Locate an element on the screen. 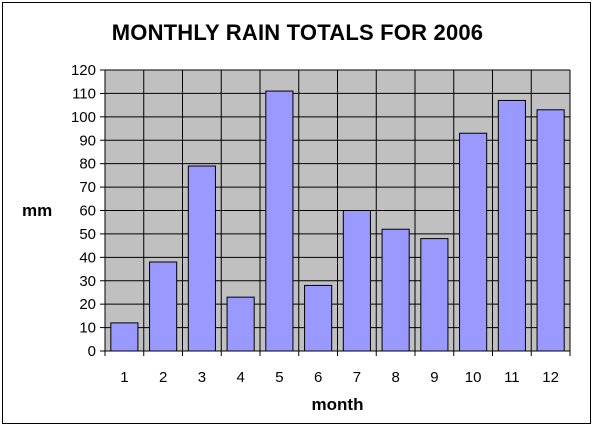 This screenshot has width=595, height=428. x-tick-label: 8 is located at coordinates (395, 377).